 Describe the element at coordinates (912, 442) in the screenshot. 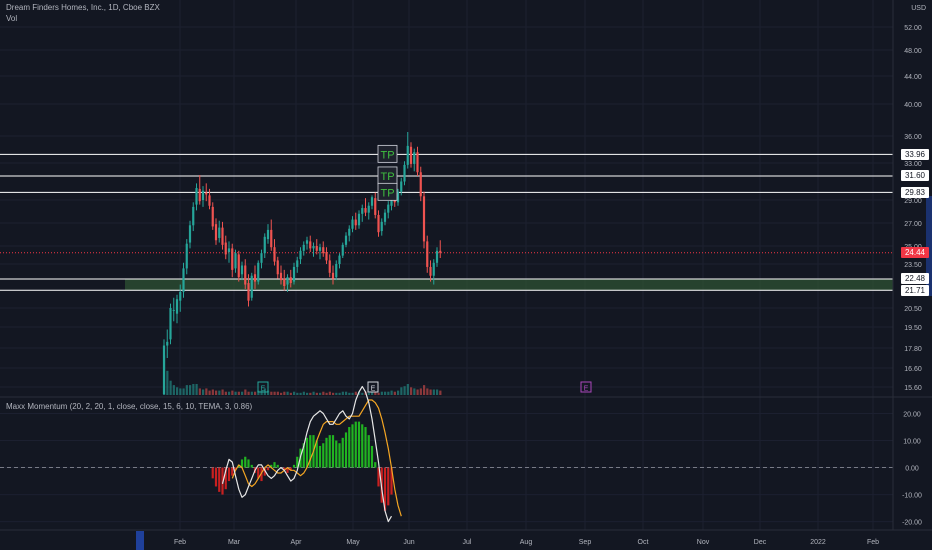

I see `indicator-tick-label: 10.00` at that location.